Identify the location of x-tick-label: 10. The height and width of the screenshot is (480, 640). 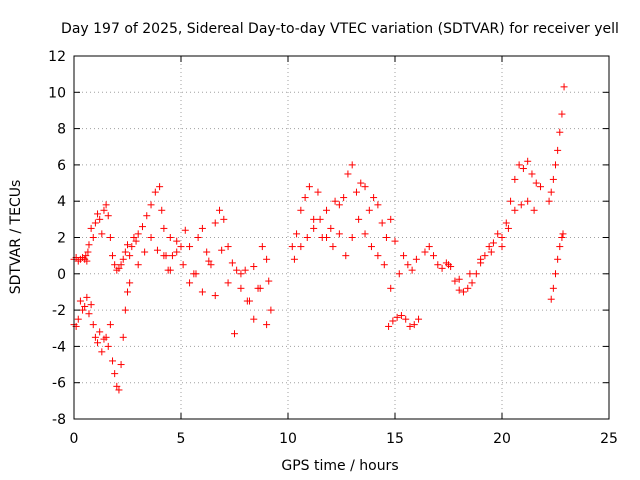
(288, 439).